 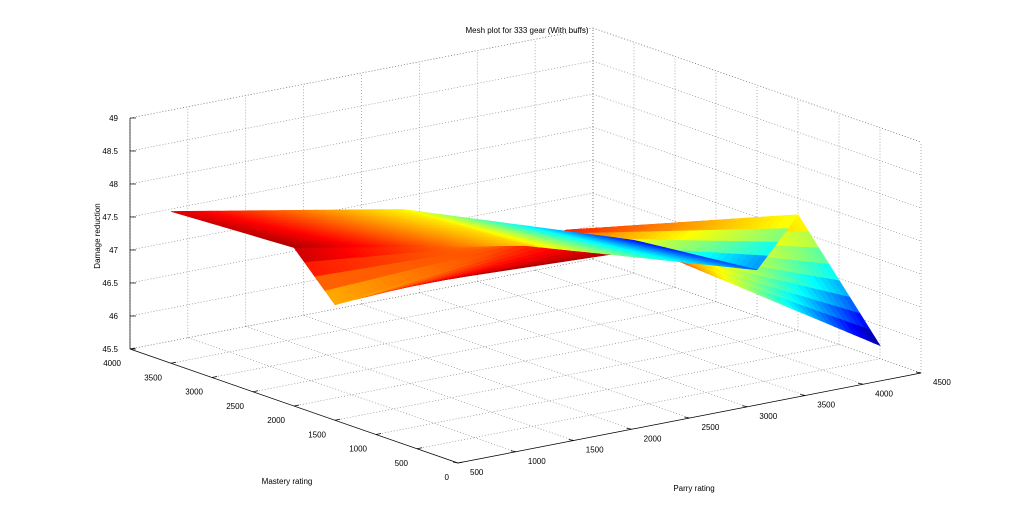 What do you see at coordinates (97, 235) in the screenshot?
I see `z-axis-label: Damage reduction` at bounding box center [97, 235].